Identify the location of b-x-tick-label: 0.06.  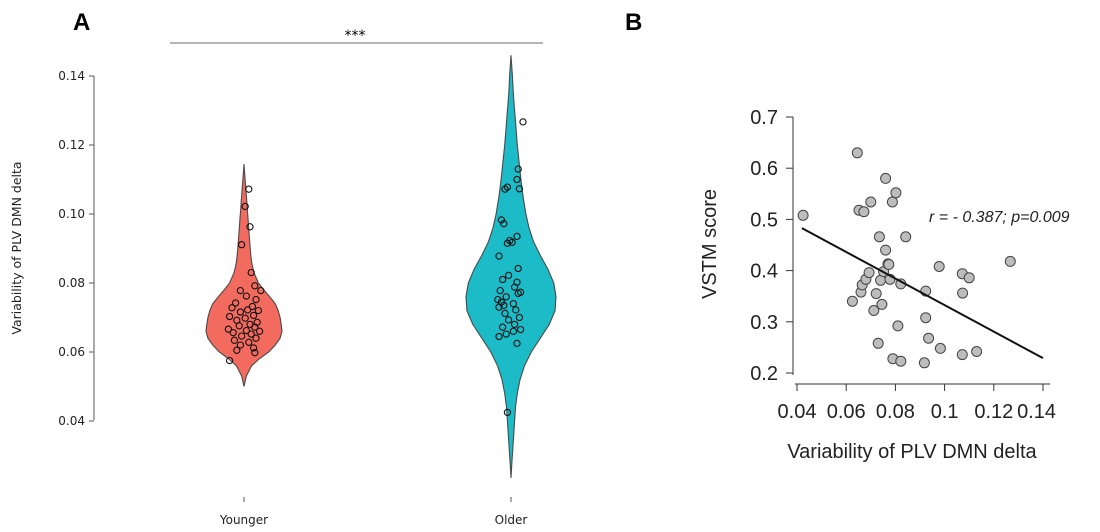
(846, 412).